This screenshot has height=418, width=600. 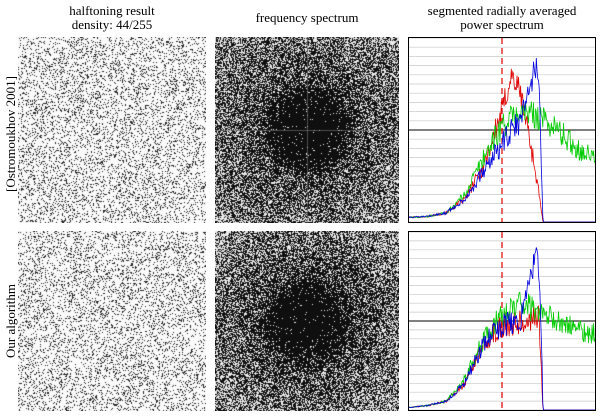 What do you see at coordinates (112, 24) in the screenshot?
I see `header-halftoning-line2: density: 44/255` at bounding box center [112, 24].